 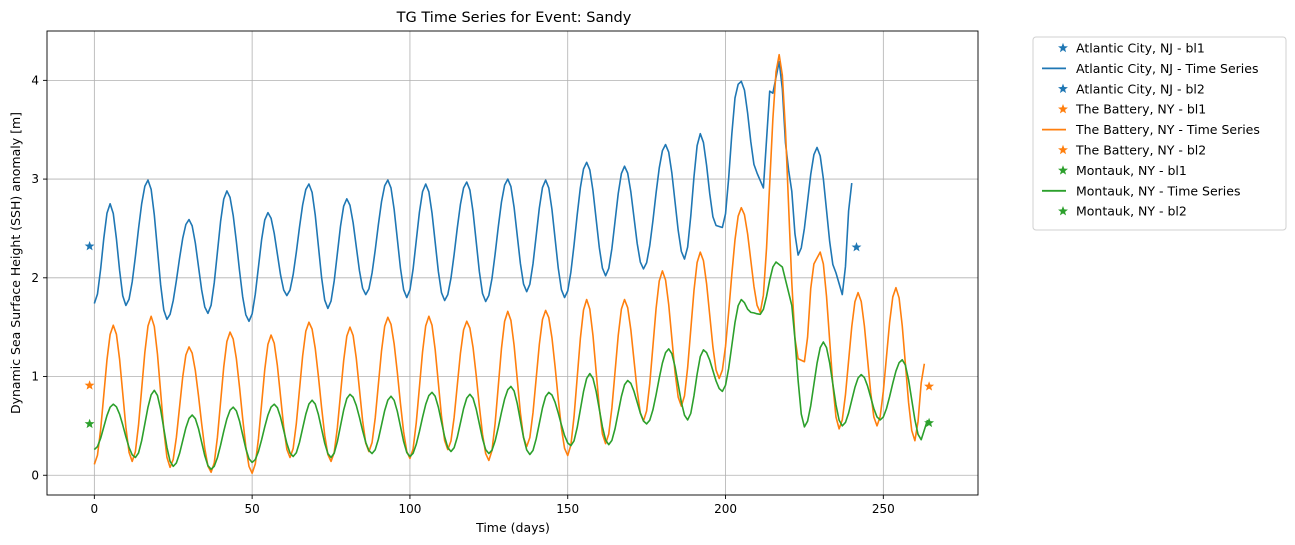 What do you see at coordinates (1158, 190) in the screenshot?
I see `legend-label: Montauk, NY - Time Series` at bounding box center [1158, 190].